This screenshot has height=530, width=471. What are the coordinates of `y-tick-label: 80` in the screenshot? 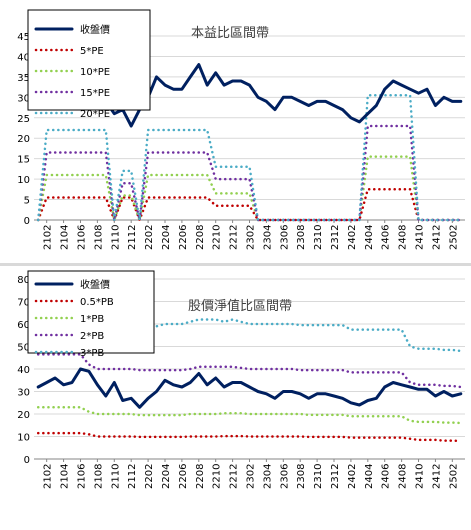 It's located at (23, 280).